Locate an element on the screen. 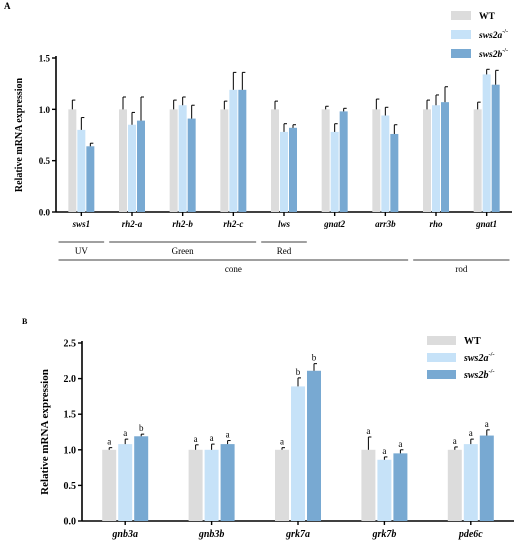 Image resolution: width=523 pixels, height=550 pixels. x-category-label: pde6c is located at coordinates (470, 534).